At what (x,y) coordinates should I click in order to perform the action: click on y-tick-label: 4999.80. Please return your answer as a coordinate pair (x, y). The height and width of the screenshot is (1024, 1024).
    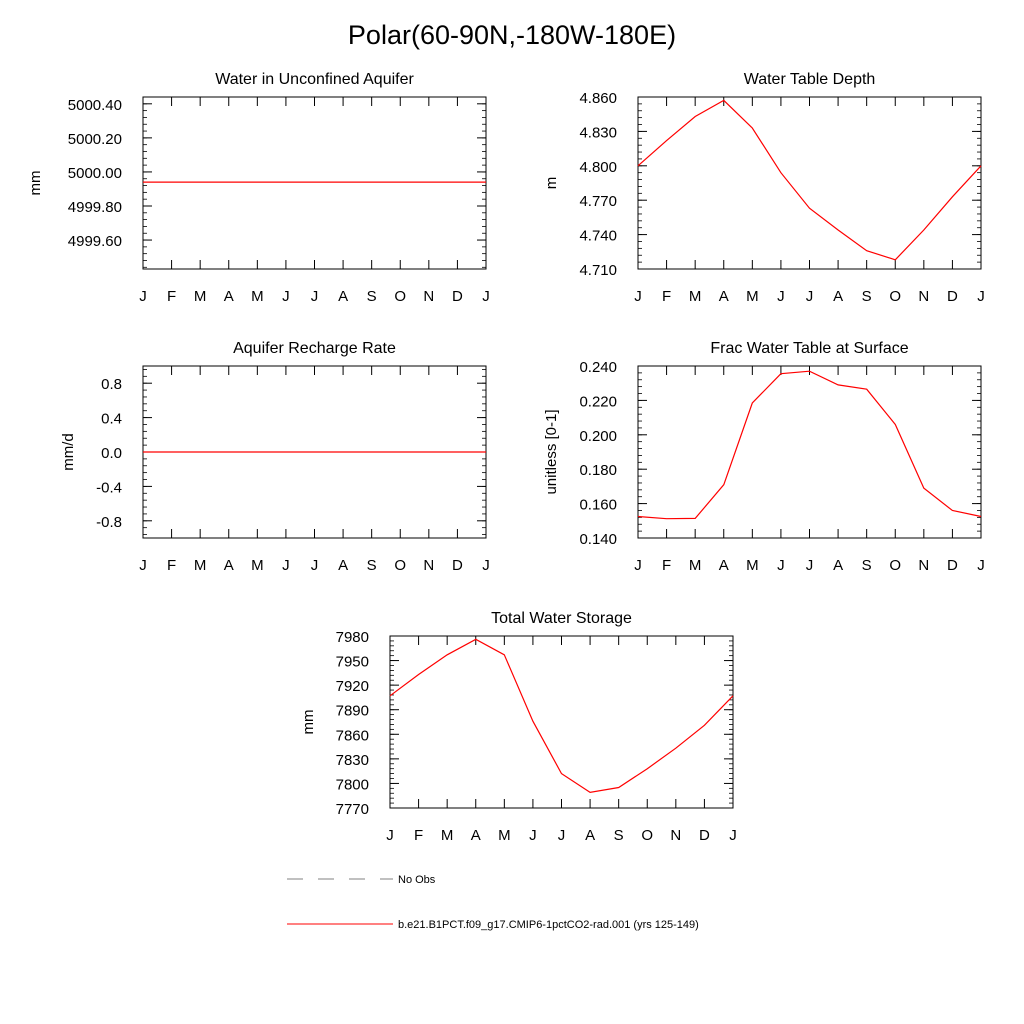
    Looking at the image, I should click on (95, 207).